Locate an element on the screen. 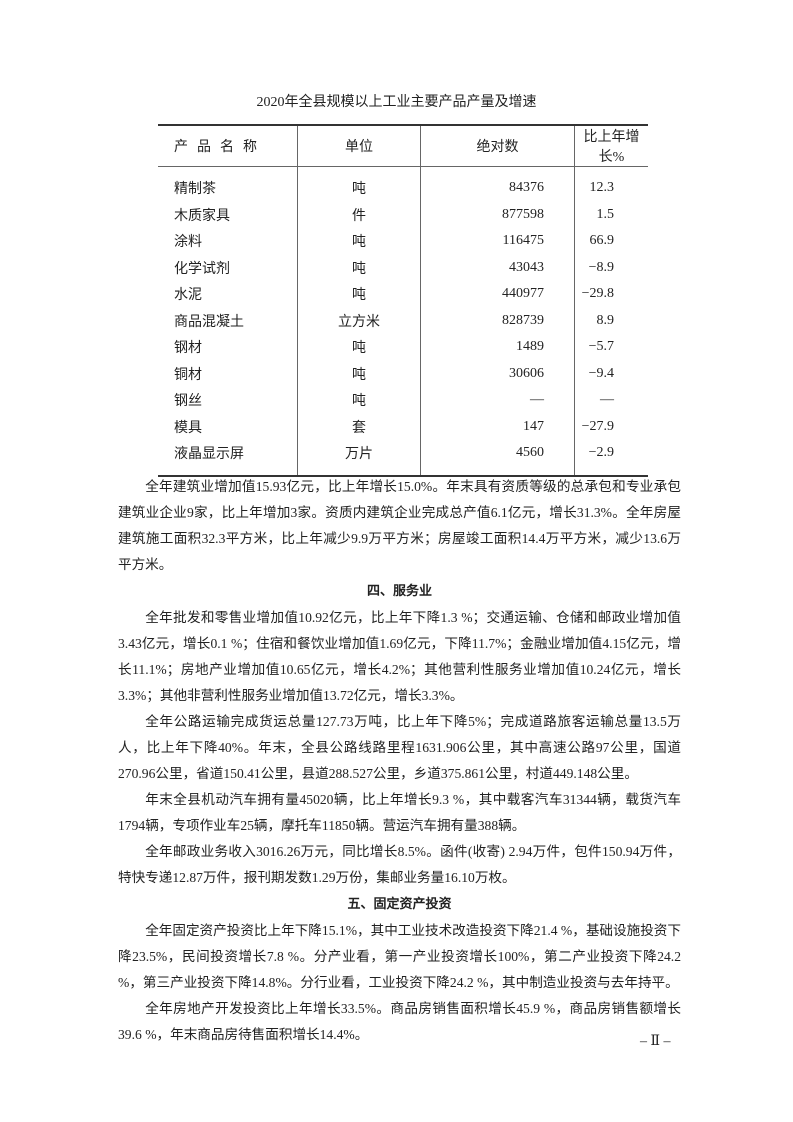  header-product-name: 产品名称 is located at coordinates (220, 147).